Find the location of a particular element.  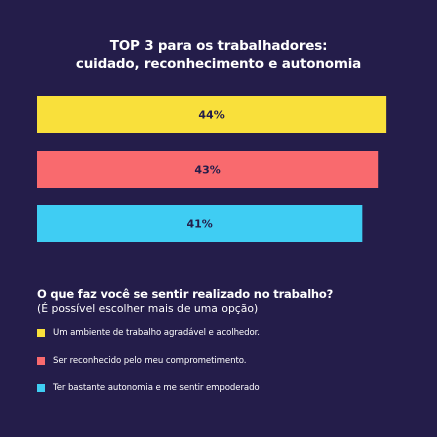

bar-value-label-1: 44% is located at coordinates (211, 115).